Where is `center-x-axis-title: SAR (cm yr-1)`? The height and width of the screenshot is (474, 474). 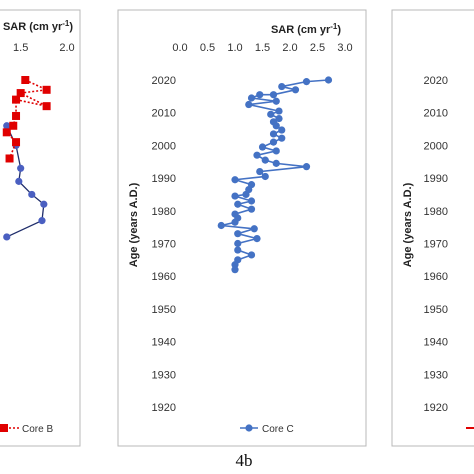 center-x-axis-title: SAR (cm yr-1) is located at coordinates (306, 29).